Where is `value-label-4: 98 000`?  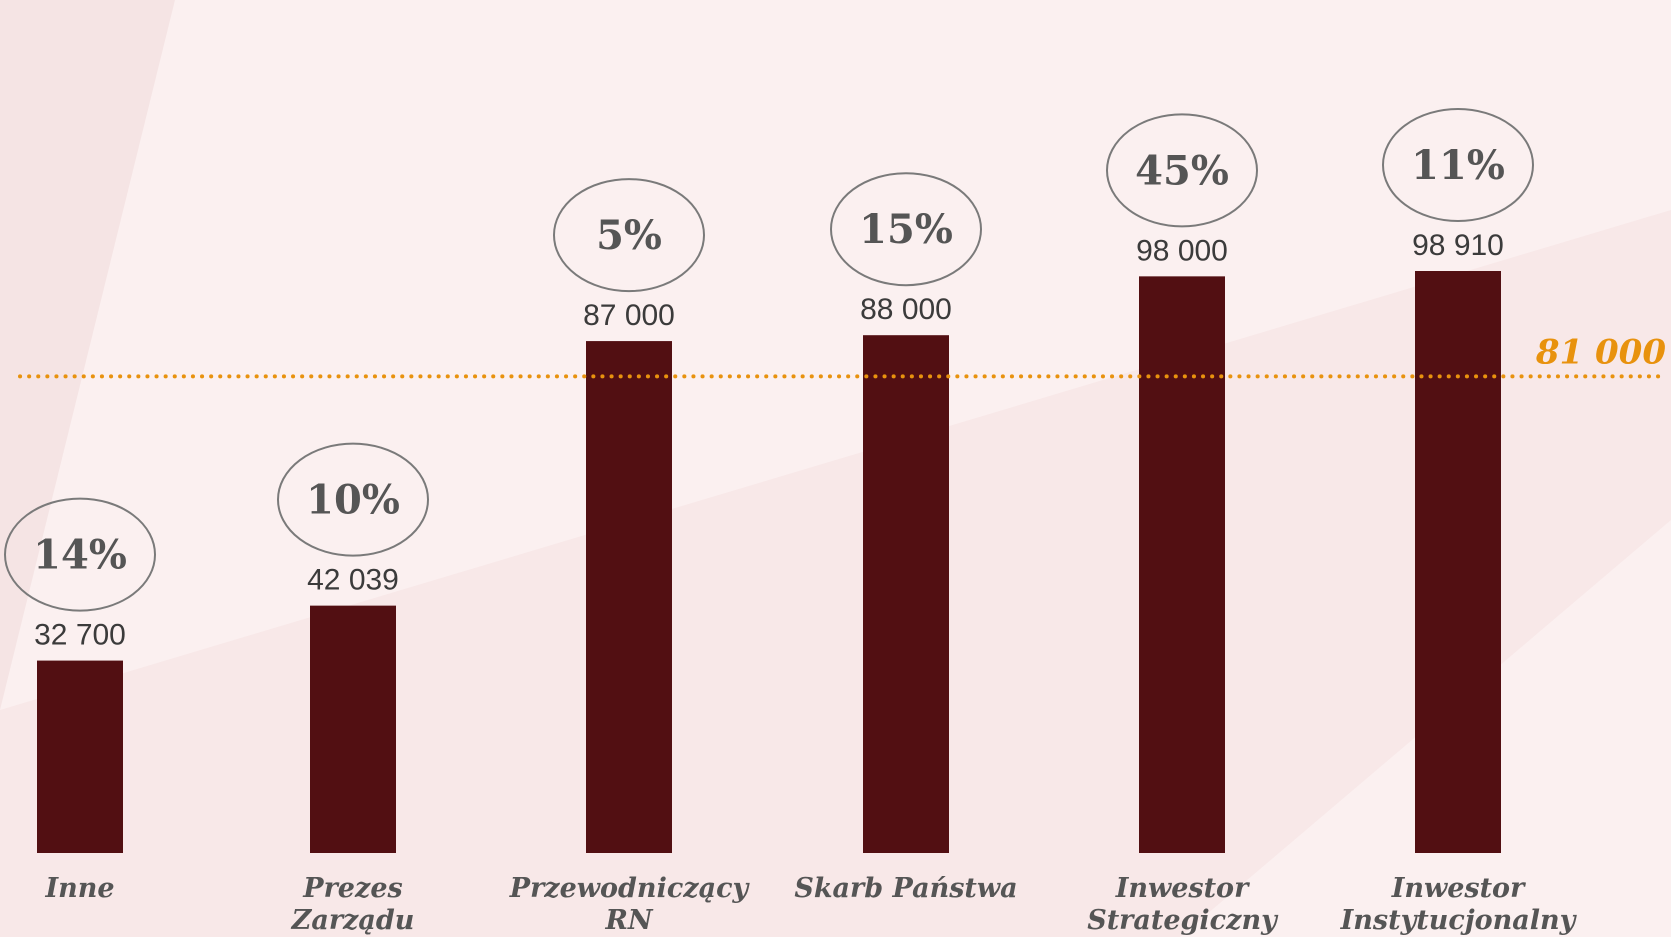
value-label-4: 98 000 is located at coordinates (1182, 250).